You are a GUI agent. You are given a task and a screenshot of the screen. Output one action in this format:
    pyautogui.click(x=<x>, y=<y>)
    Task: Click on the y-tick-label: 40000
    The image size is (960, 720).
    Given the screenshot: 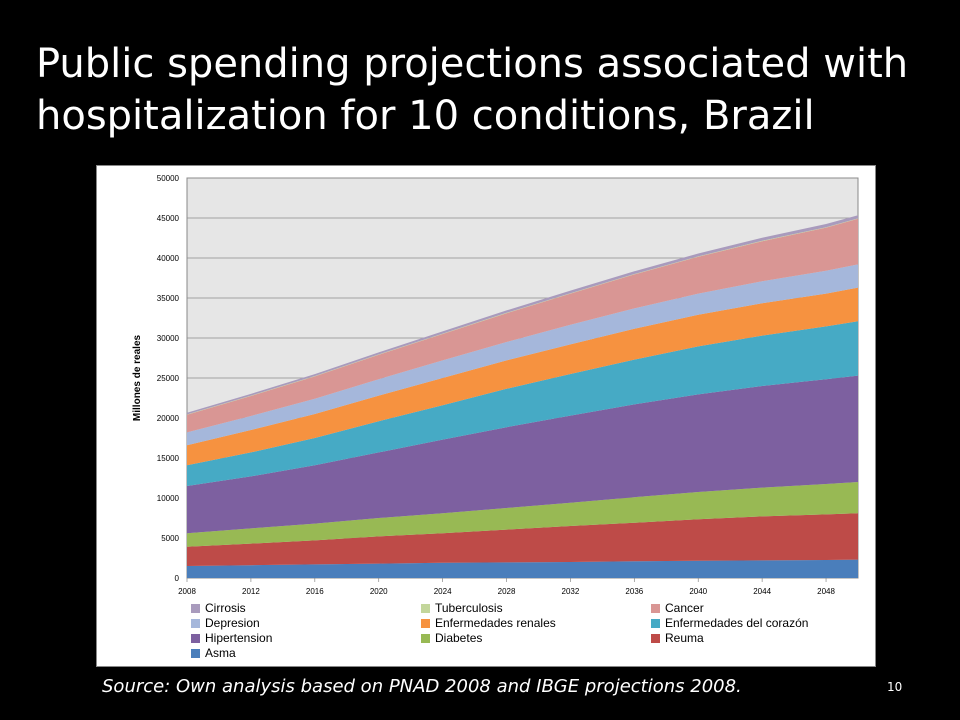 What is the action you would take?
    pyautogui.click(x=168, y=258)
    